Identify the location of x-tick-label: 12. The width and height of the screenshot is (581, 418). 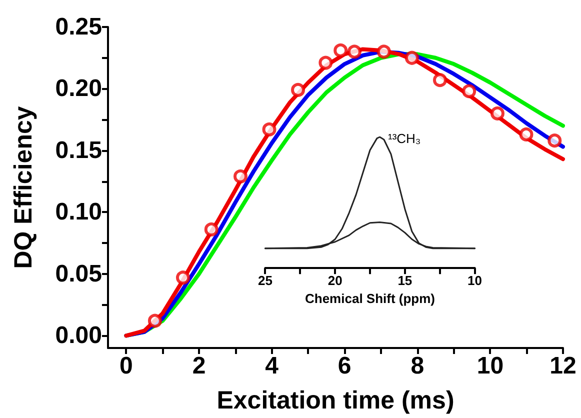
(563, 366).